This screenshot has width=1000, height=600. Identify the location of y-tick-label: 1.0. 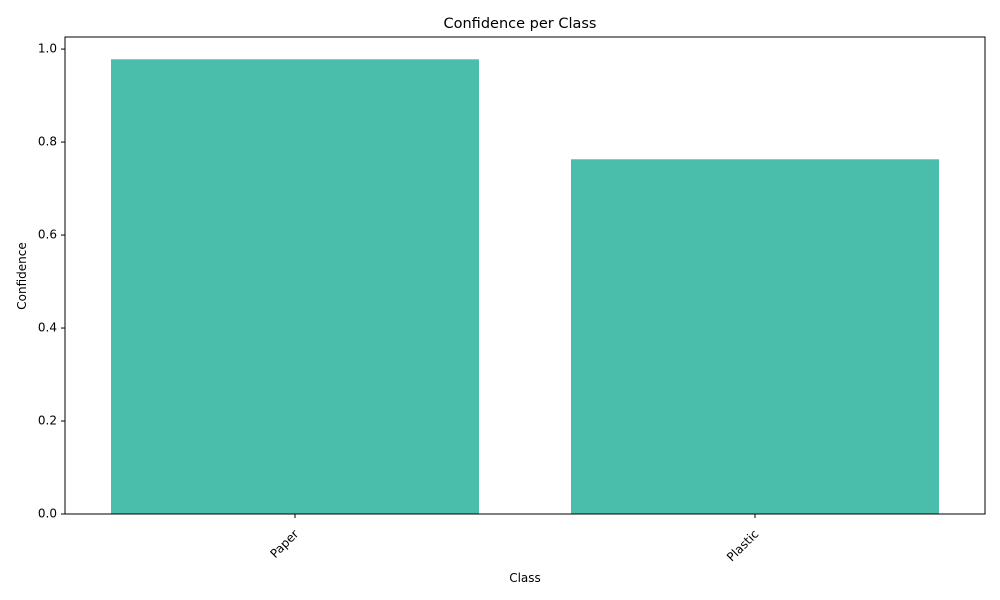
(47, 49).